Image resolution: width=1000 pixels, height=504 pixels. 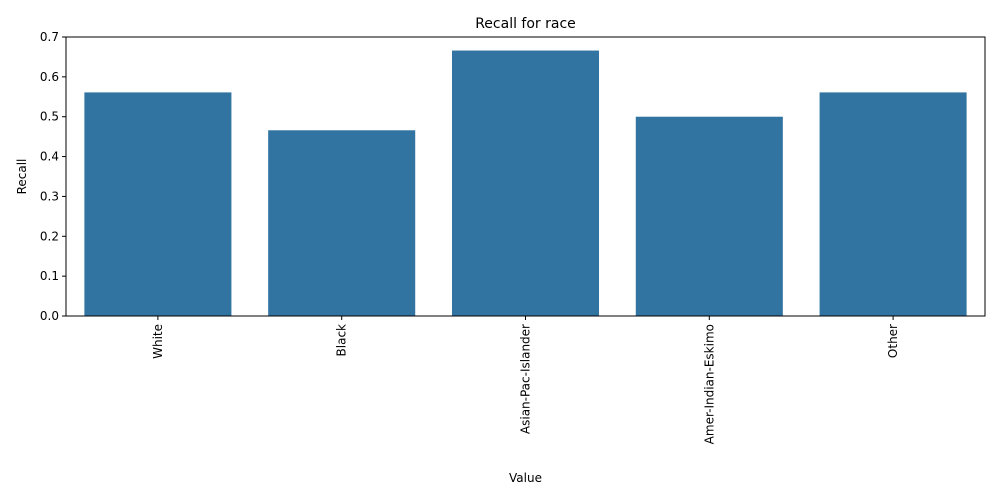 What do you see at coordinates (342, 340) in the screenshot?
I see `x-tick-label: Black` at bounding box center [342, 340].